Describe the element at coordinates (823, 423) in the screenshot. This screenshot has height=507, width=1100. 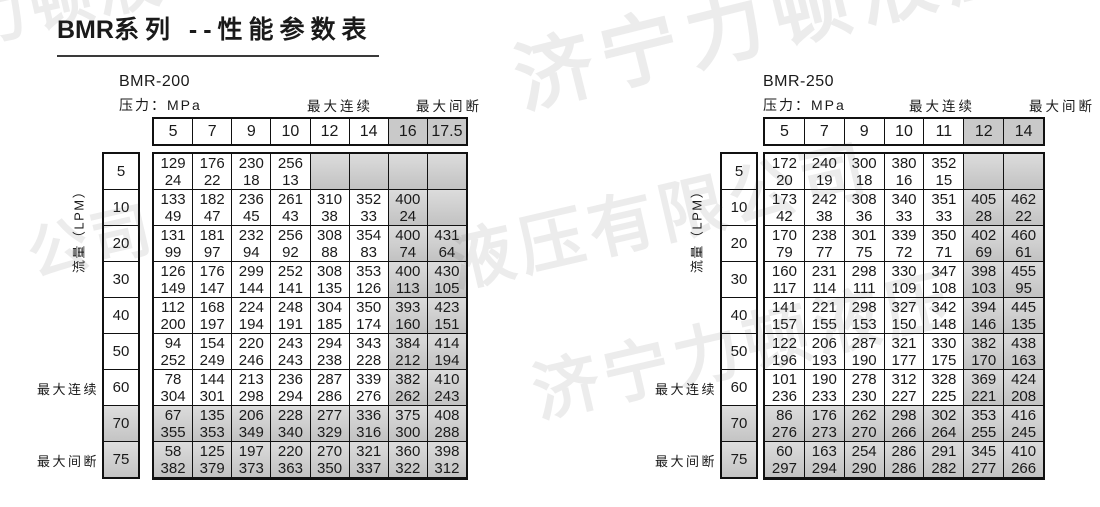
I see `data-cell: 176 273` at that location.